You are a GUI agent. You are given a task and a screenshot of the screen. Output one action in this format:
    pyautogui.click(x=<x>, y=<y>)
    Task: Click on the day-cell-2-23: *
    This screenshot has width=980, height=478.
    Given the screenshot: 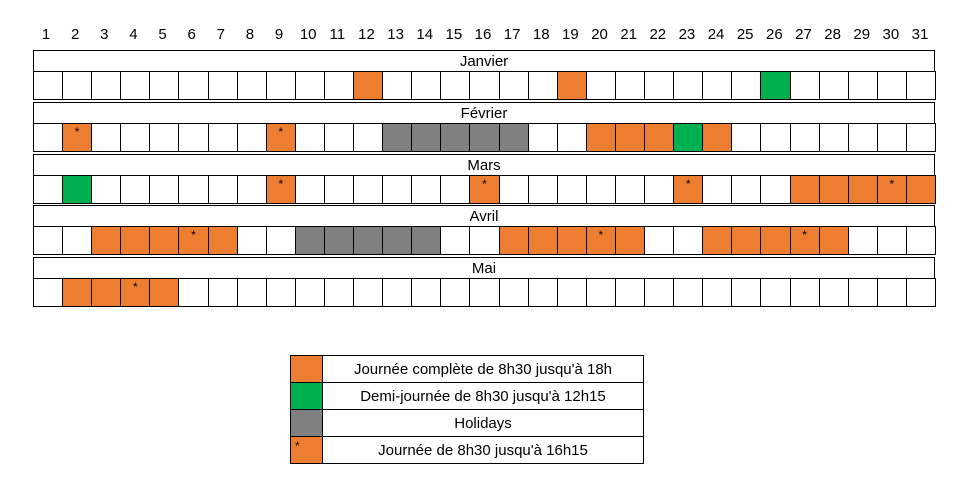 What is the action you would take?
    pyautogui.click(x=688, y=189)
    